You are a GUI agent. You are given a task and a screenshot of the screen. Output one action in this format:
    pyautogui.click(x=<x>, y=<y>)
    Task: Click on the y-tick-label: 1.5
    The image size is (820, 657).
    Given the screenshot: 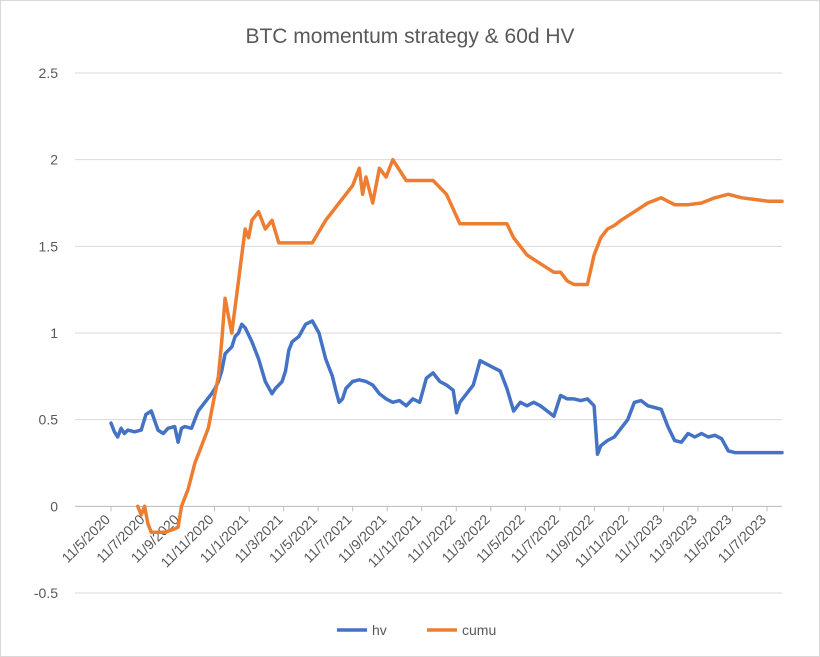 What is the action you would take?
    pyautogui.click(x=49, y=246)
    